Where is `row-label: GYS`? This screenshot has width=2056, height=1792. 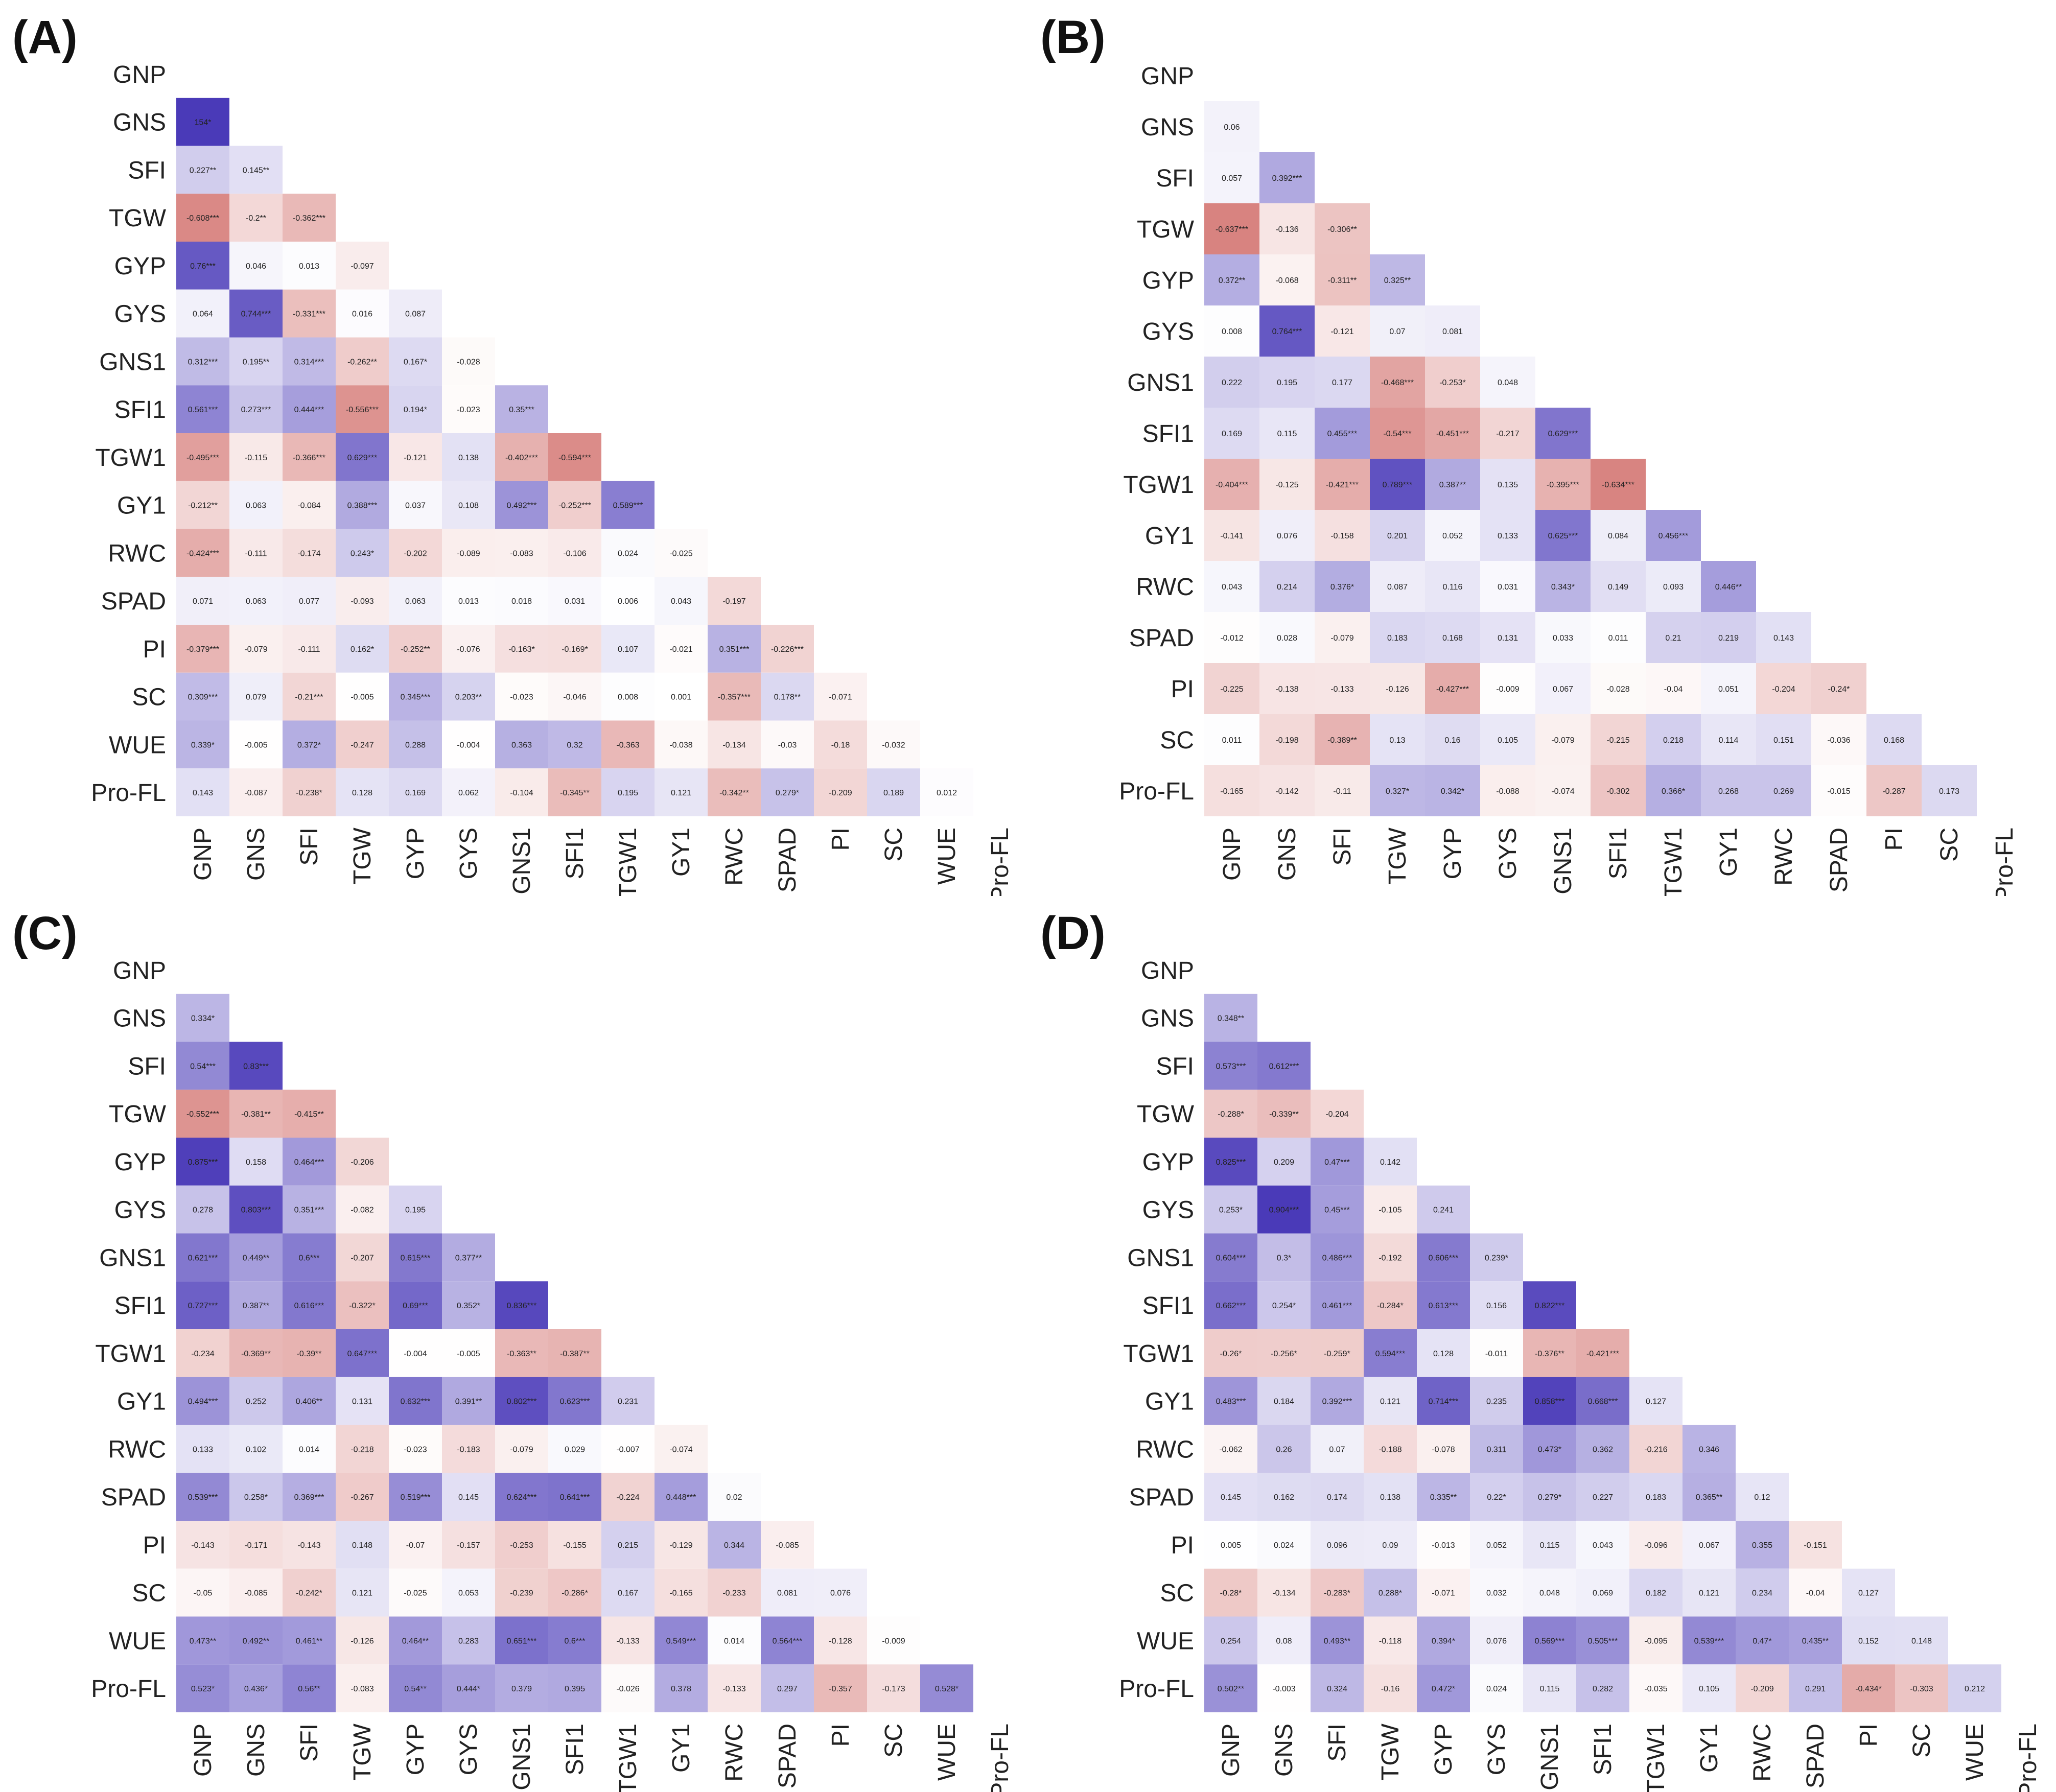 row-label: GYS is located at coordinates (140, 1211).